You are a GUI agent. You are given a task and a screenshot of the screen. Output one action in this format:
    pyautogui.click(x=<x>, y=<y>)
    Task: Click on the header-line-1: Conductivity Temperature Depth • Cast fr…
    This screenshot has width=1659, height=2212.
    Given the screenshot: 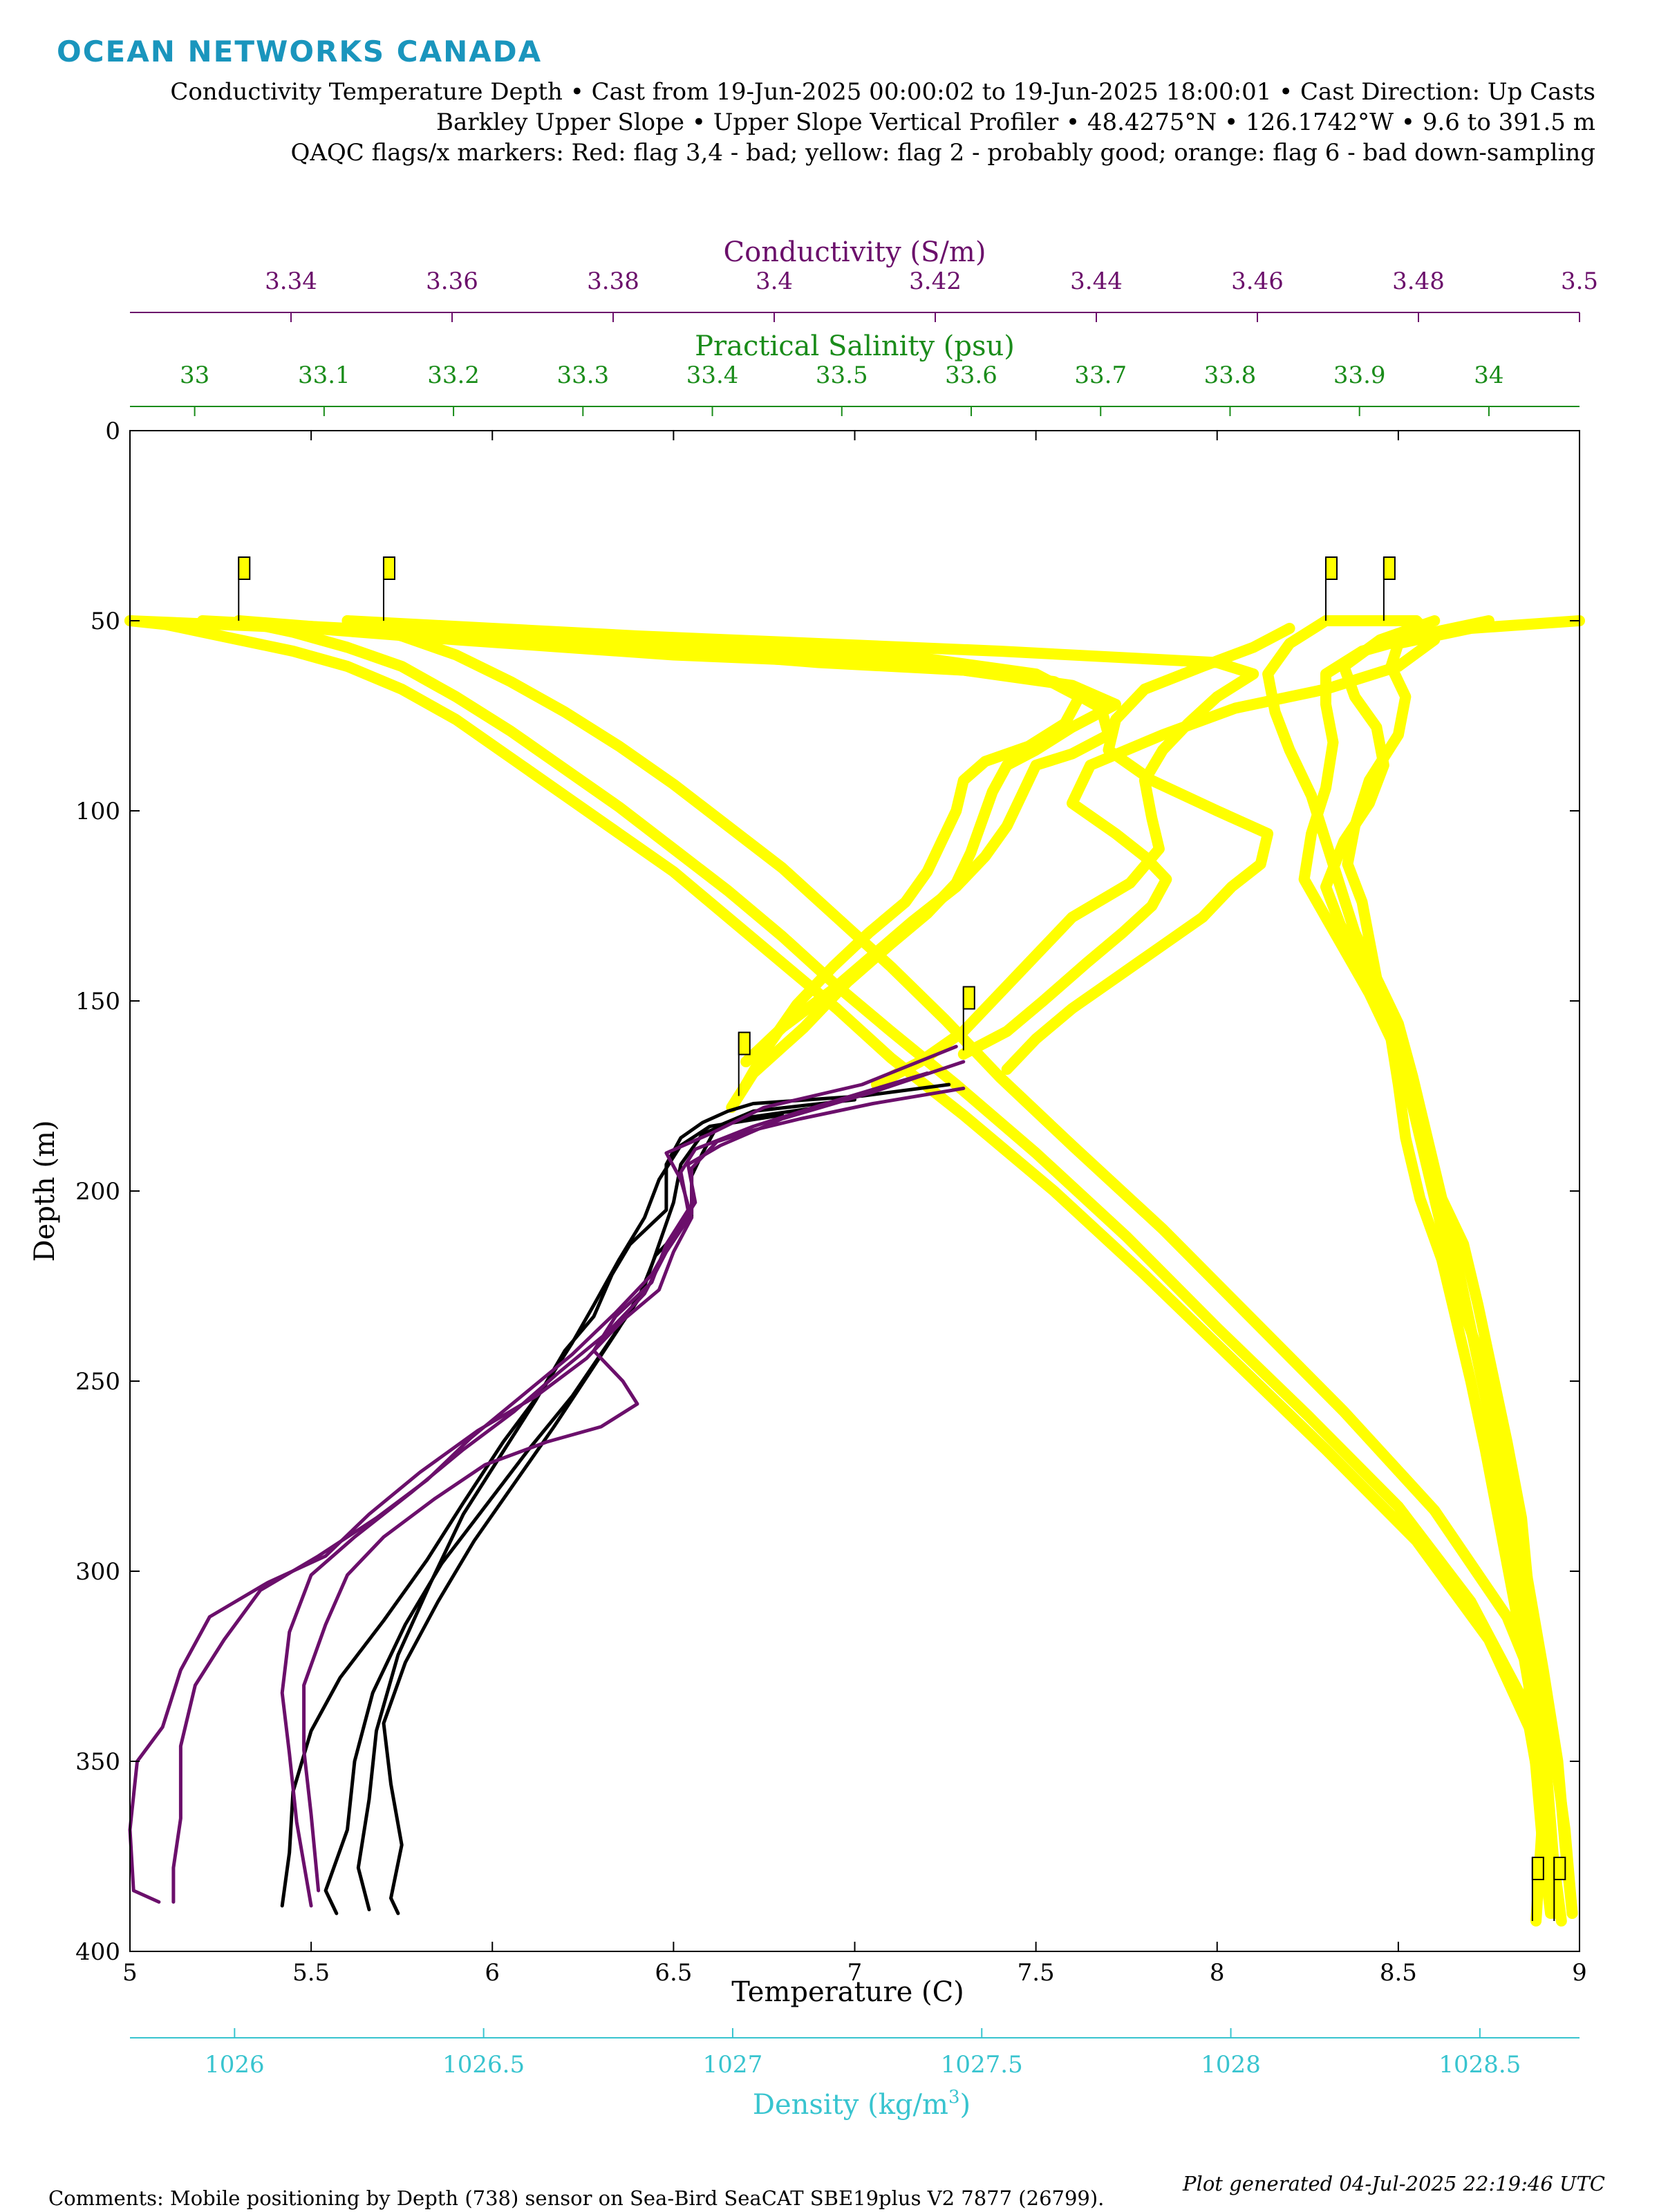 What is the action you would take?
    pyautogui.click(x=882, y=92)
    